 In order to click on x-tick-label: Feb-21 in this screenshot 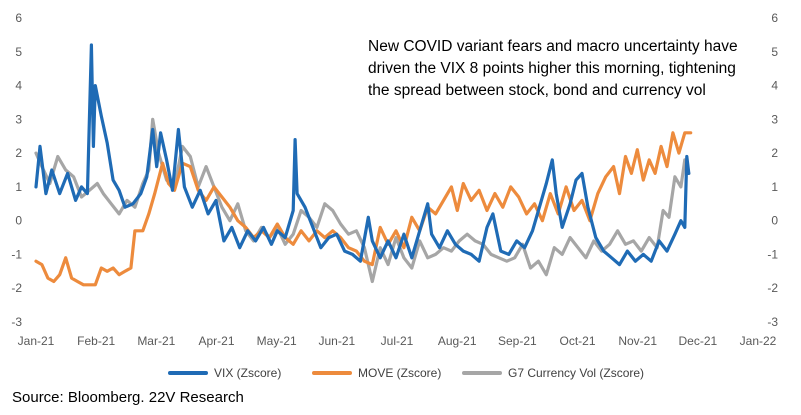, I will do `click(96, 341)`.